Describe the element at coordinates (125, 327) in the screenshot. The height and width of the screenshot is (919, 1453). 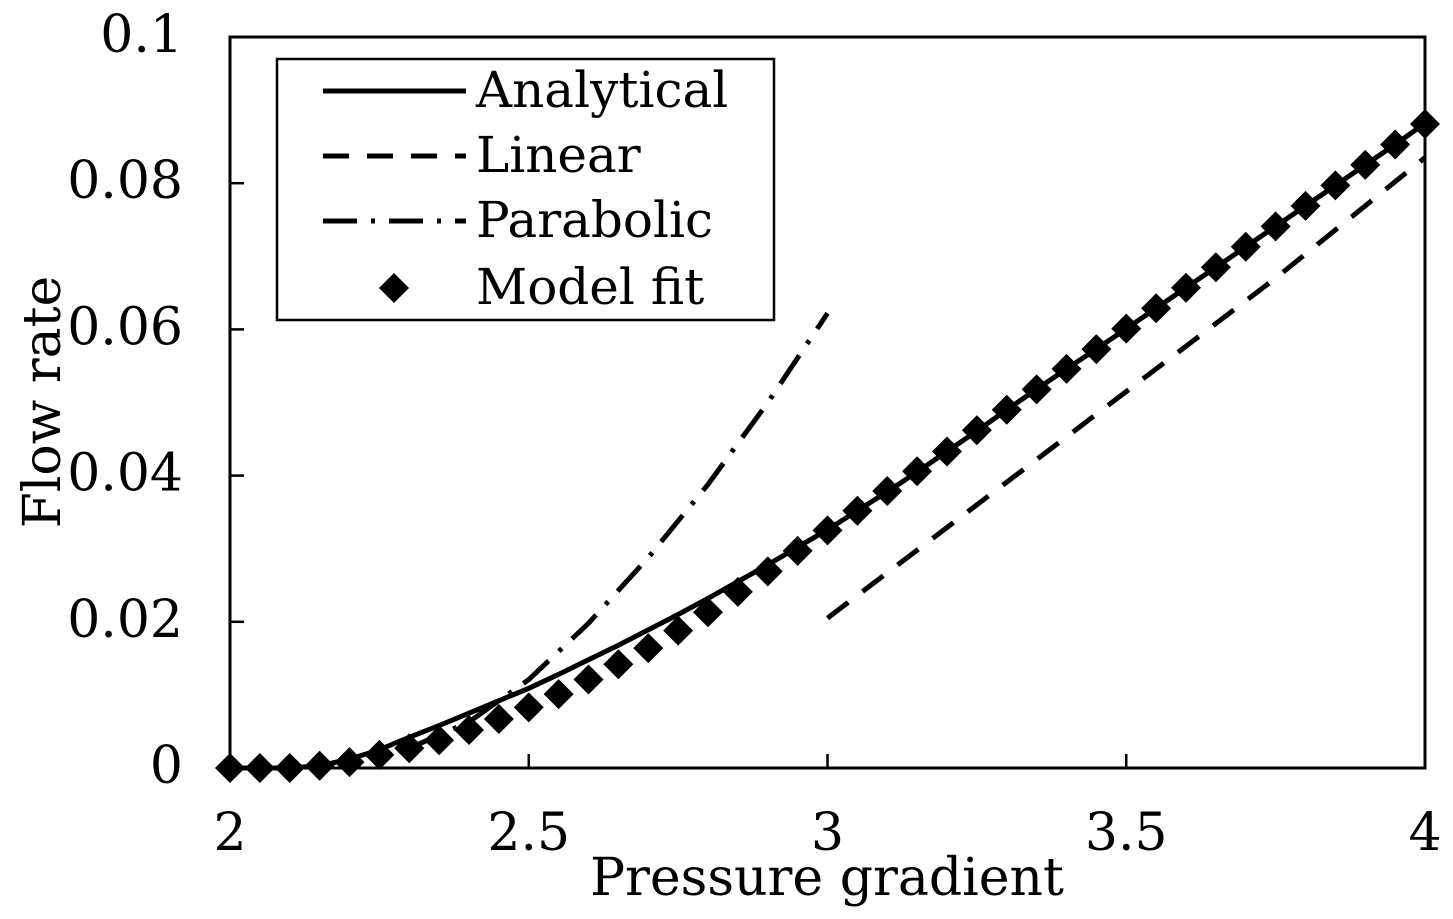
I see `y-tick-label: 0.06` at that location.